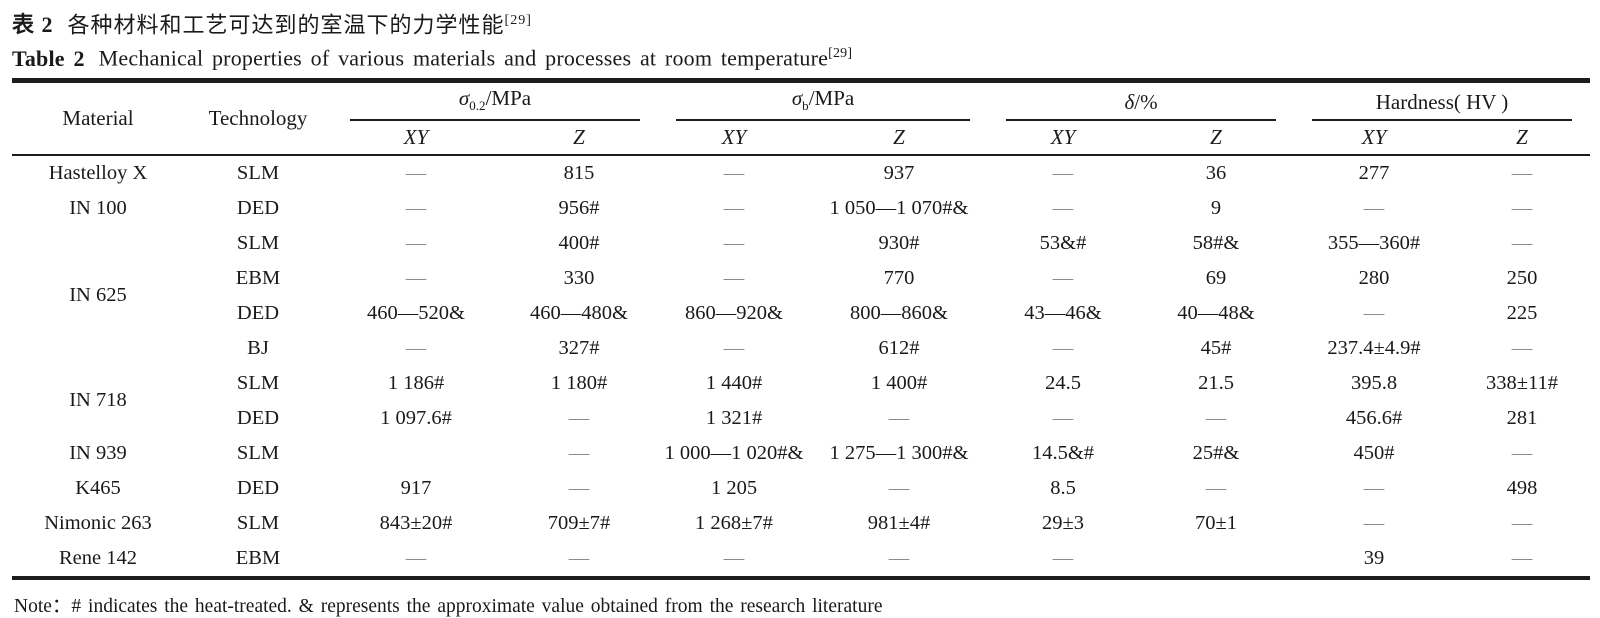  Describe the element at coordinates (801, 418) in the screenshot. I see `table-row: DED 1 097.6# — 1 321# — — — 456.6# 281` at that location.